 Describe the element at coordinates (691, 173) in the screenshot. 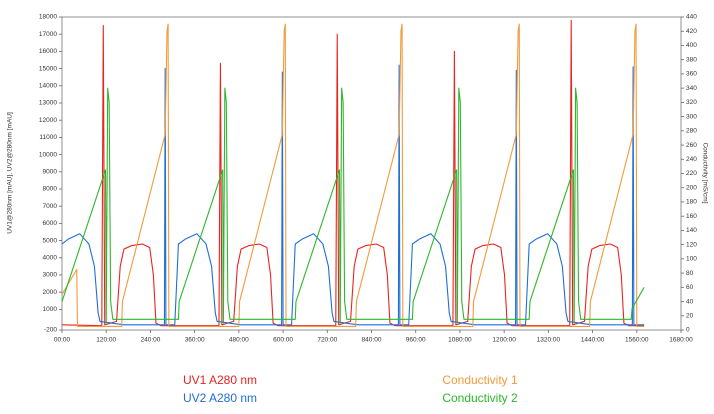

I see `y2-tick-label: 220` at that location.